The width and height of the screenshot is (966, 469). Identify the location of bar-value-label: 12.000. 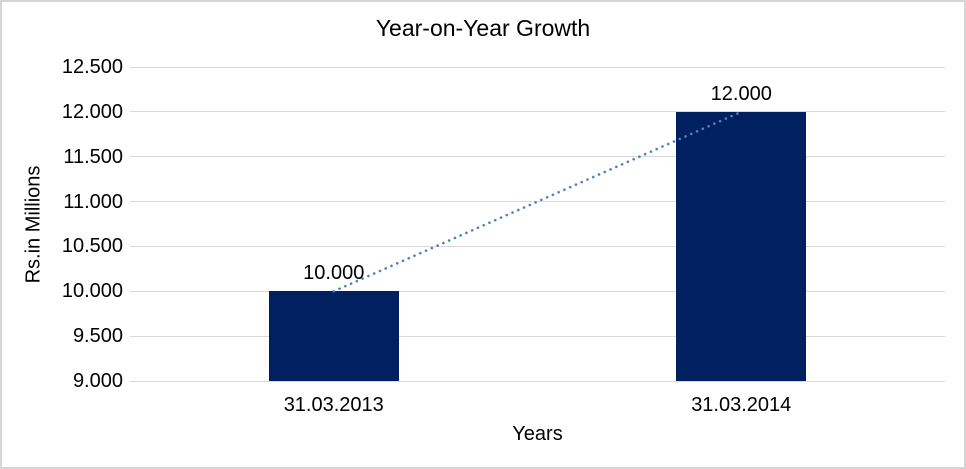
(741, 93).